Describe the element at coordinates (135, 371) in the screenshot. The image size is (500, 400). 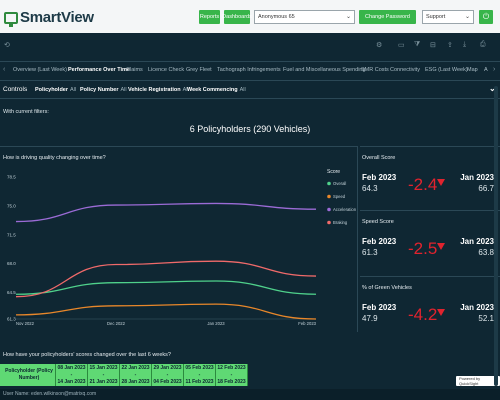
I see `week-start: 22 Jan 2023 -` at that location.